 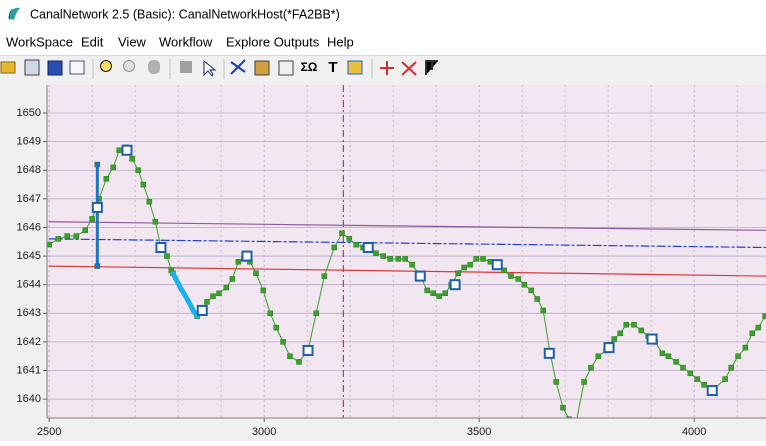 I want to click on menu-item: Edit, so click(x=92, y=41).